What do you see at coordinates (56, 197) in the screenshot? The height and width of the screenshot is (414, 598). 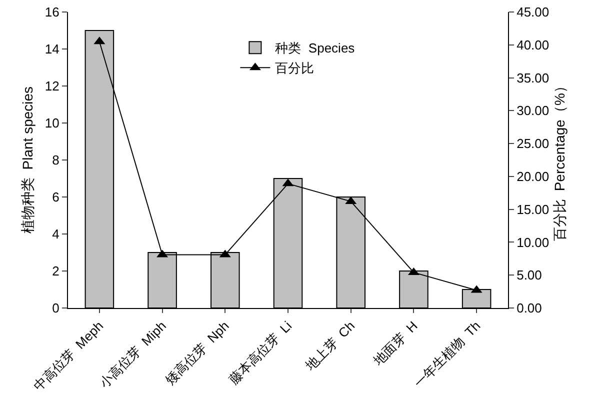 I see `y-tick-label: 6` at bounding box center [56, 197].